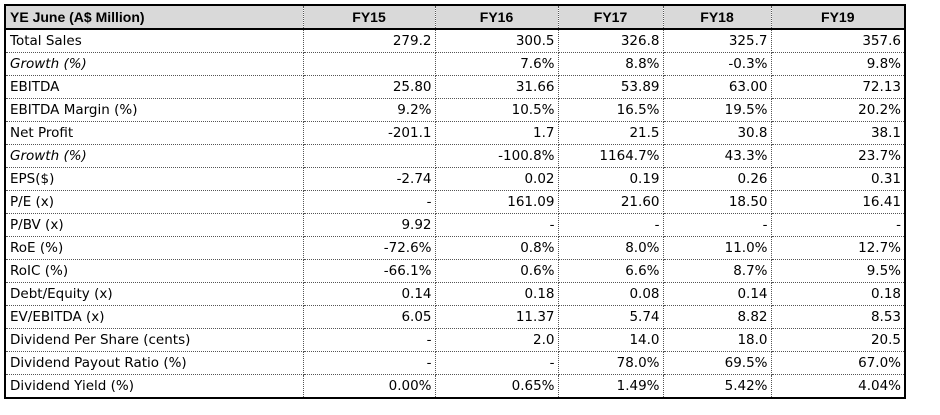  I want to click on table-row: Growth (%) 7.6% 8.8% -0.3% 9.8%, so click(455, 64).